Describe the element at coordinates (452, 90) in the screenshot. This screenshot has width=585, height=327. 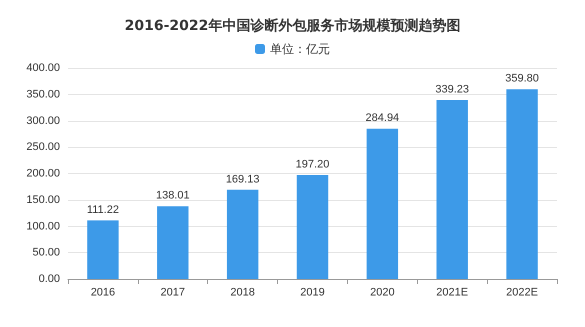
I see `text: 339.23` at that location.